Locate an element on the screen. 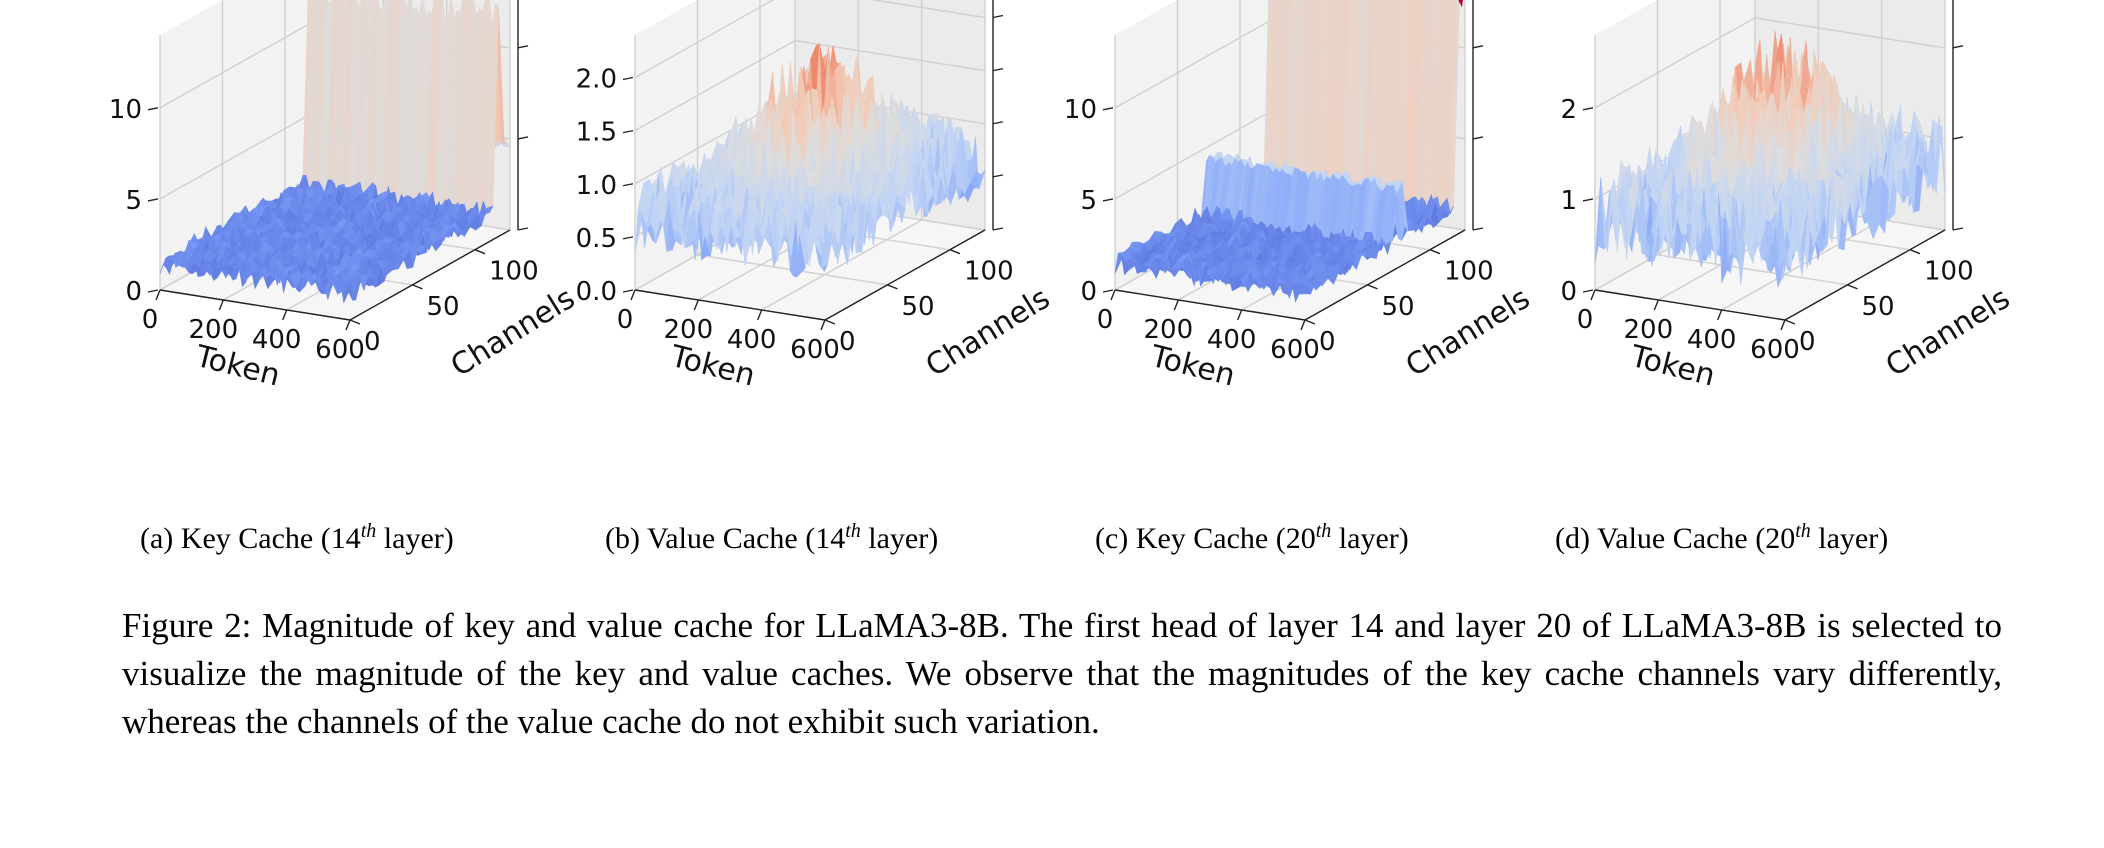 The height and width of the screenshot is (848, 2104). z-tick-label: 0.5 is located at coordinates (596, 239).